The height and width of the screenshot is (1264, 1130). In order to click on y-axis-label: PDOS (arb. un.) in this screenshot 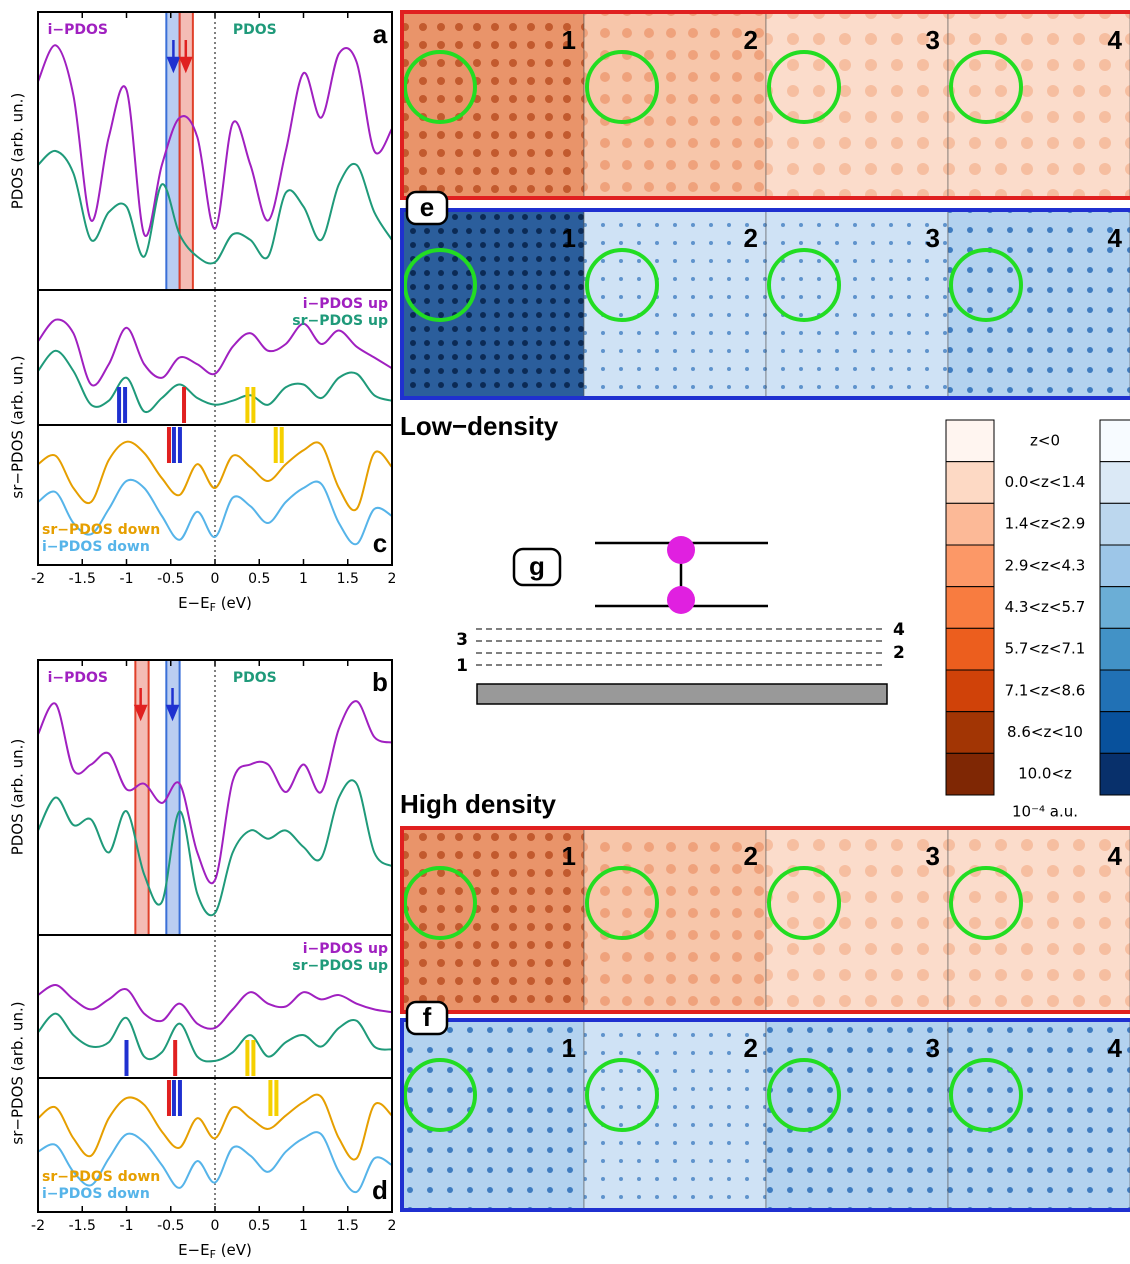, I will do `click(18, 151)`.